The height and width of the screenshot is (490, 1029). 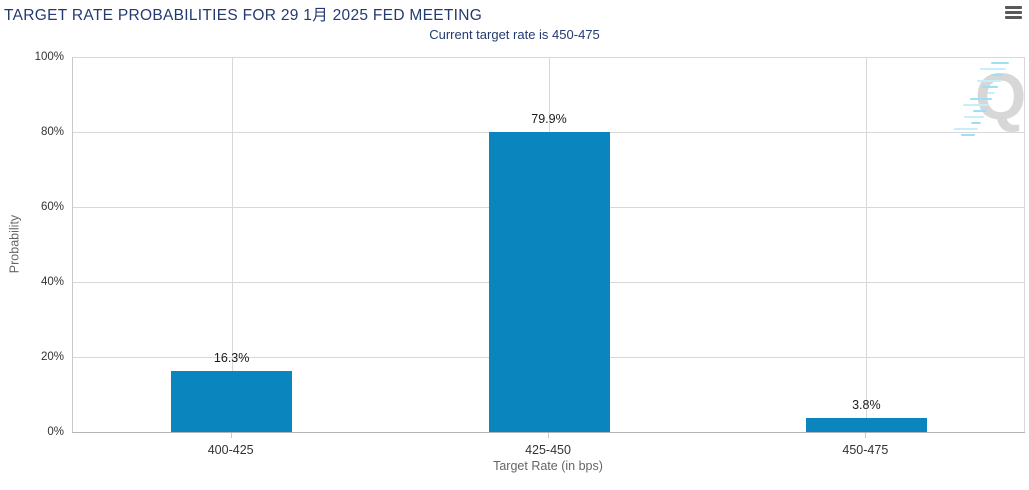 I want to click on chart-subtitle: Current target rate is 450-475, so click(x=514, y=34).